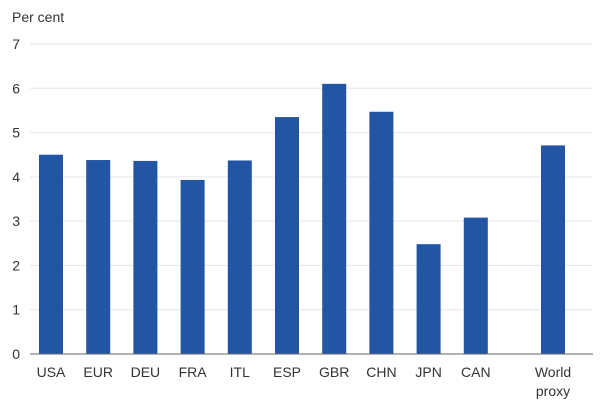  I want to click on y-axis-label: Per cent, so click(38, 17).